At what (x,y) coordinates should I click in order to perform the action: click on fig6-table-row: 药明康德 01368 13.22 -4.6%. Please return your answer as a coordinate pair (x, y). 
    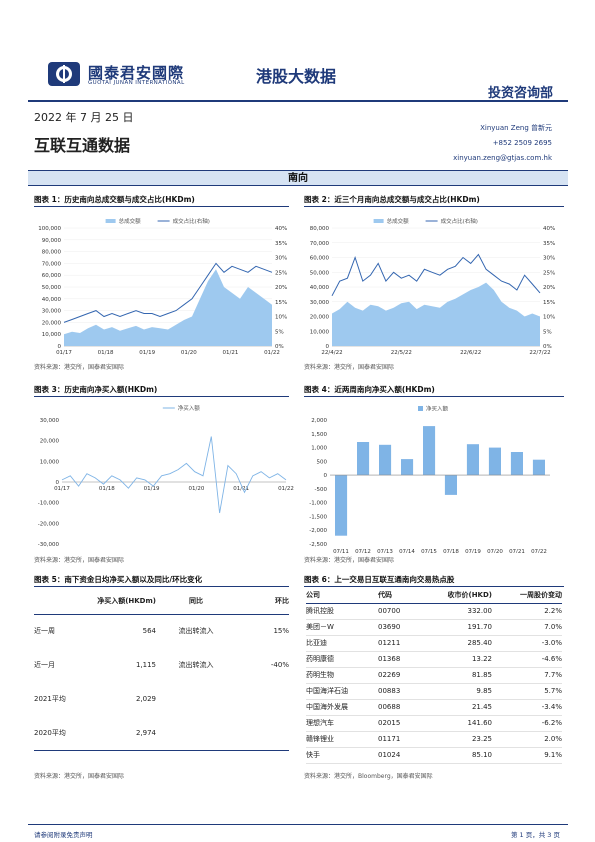
    Looking at the image, I should click on (434, 659).